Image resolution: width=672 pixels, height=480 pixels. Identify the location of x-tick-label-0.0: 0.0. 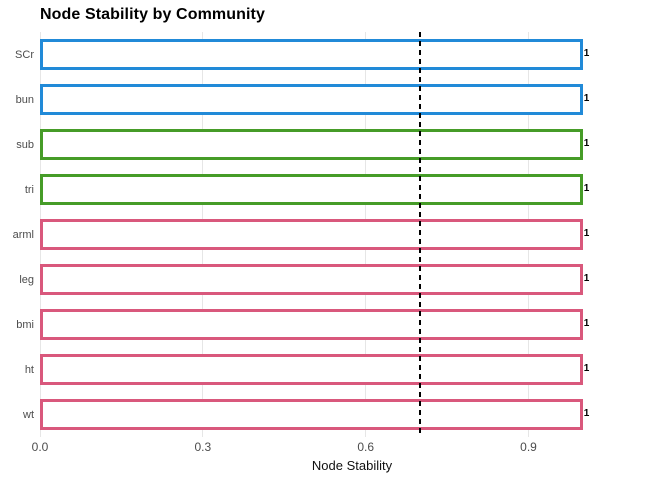
(40, 447).